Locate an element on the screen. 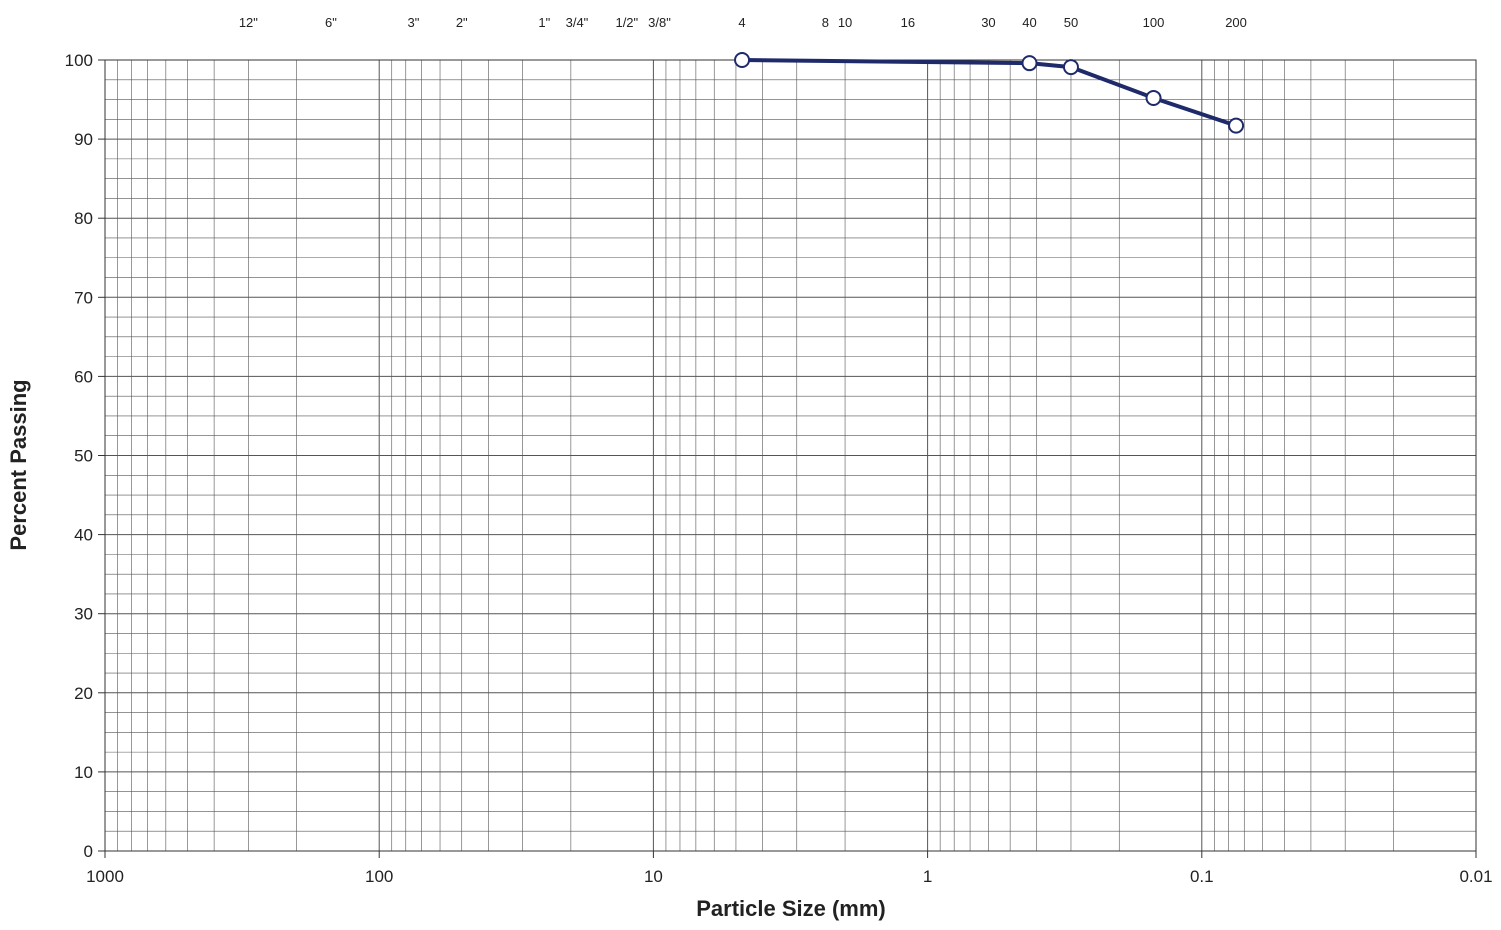 Image resolution: width=1501 pixels, height=930 pixels. y-tick-label: 50 is located at coordinates (83, 456).